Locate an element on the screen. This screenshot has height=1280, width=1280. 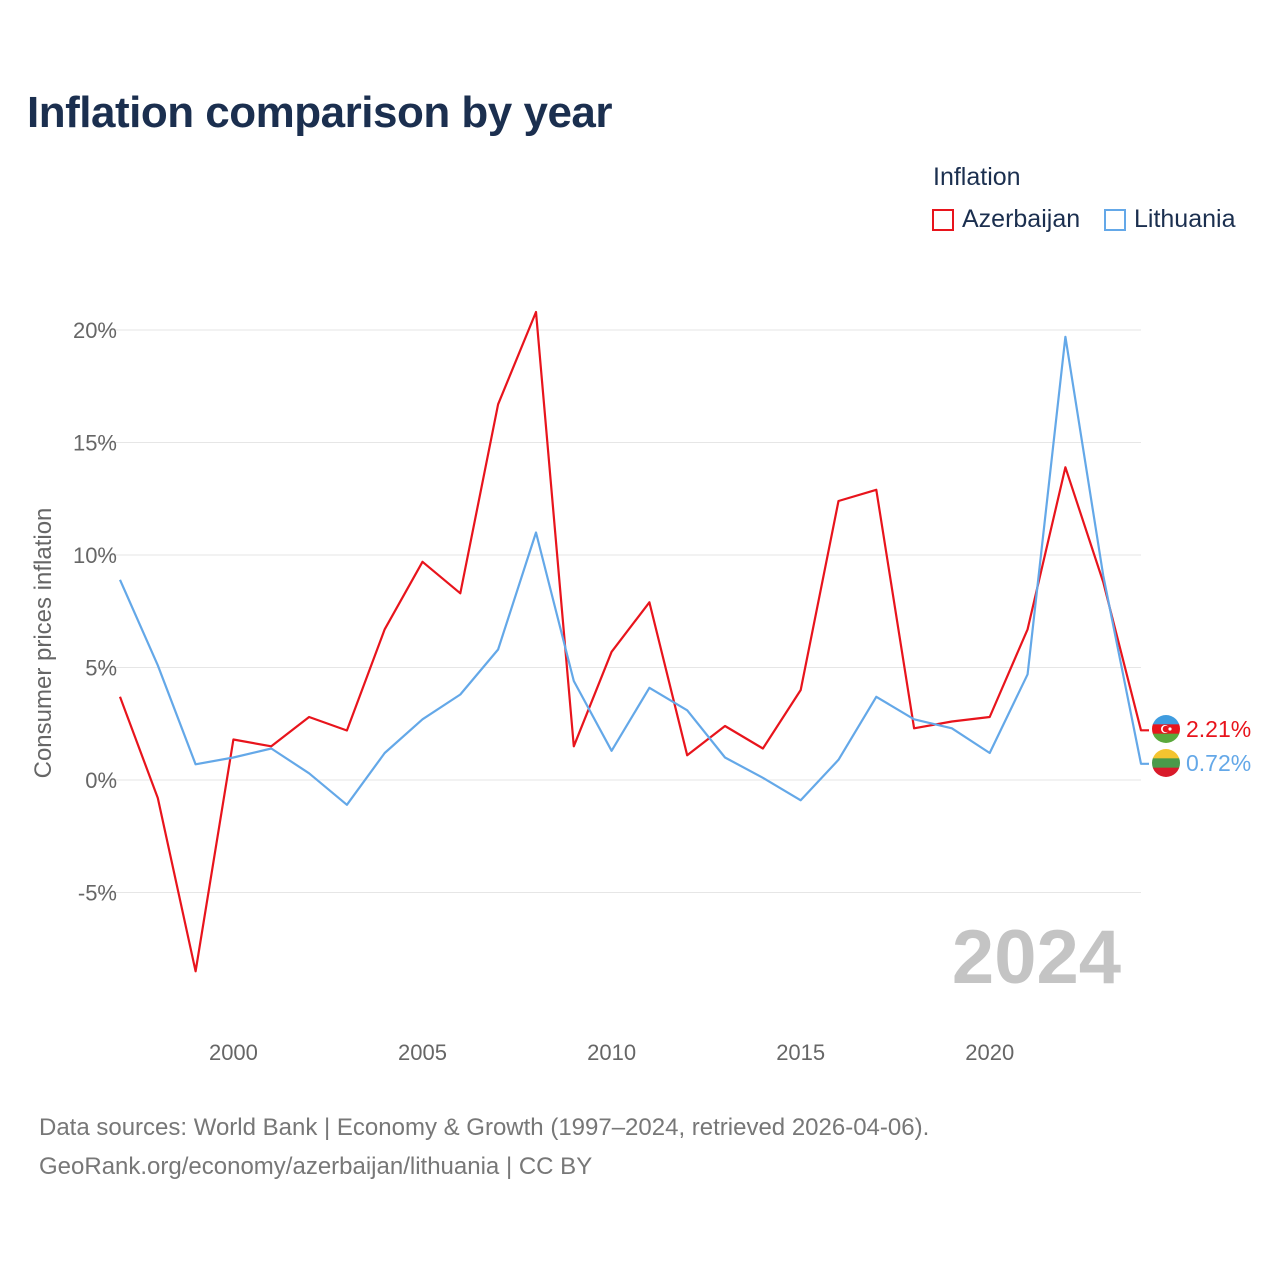
y-tick-label: -5% is located at coordinates (97, 893).